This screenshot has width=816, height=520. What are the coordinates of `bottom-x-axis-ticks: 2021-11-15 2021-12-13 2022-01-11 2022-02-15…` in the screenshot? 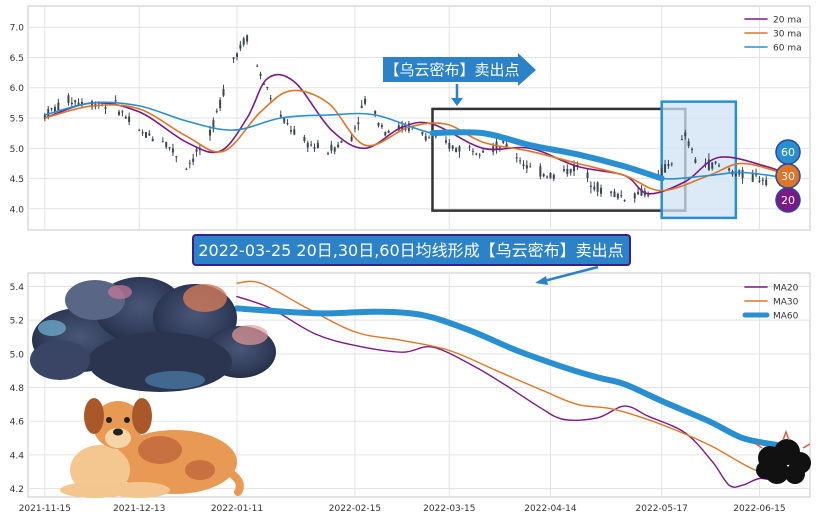 It's located at (402, 509).